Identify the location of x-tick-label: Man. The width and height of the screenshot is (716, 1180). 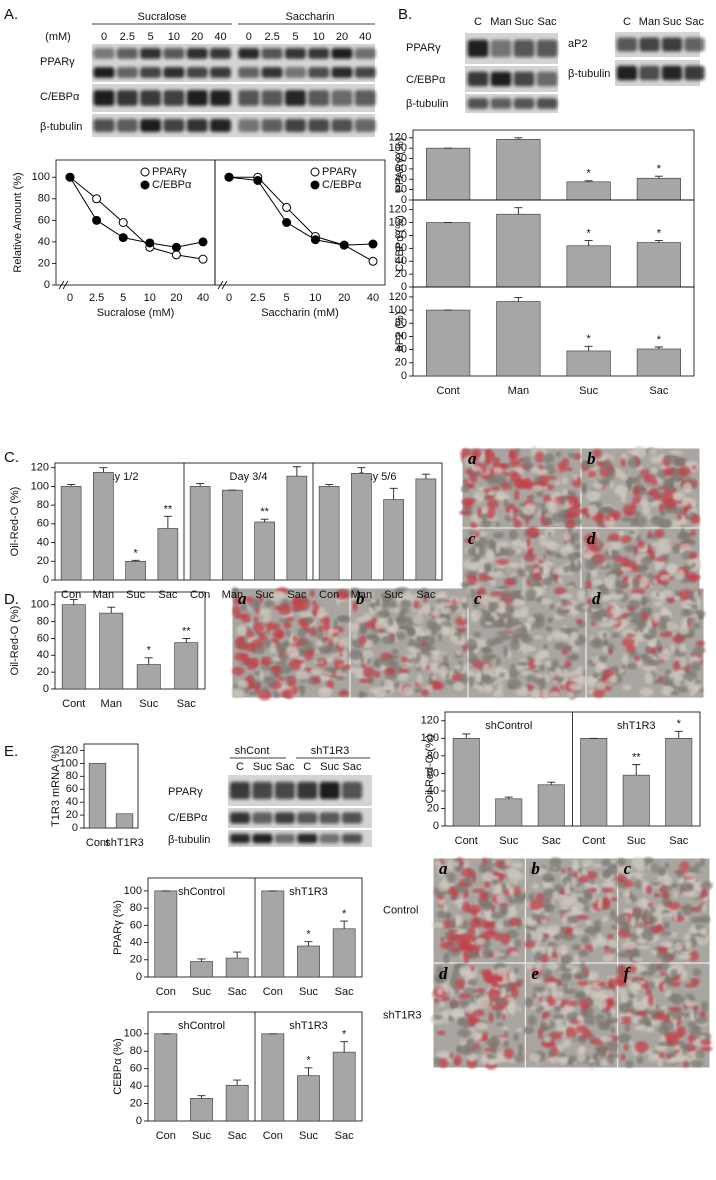
(361, 595).